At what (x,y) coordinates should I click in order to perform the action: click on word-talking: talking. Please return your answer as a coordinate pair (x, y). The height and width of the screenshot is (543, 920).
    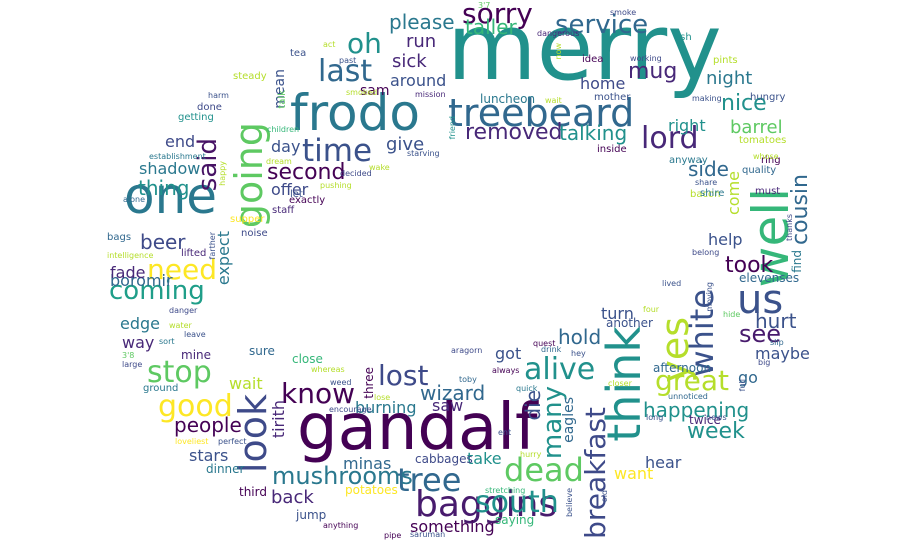
    Looking at the image, I should click on (593, 133).